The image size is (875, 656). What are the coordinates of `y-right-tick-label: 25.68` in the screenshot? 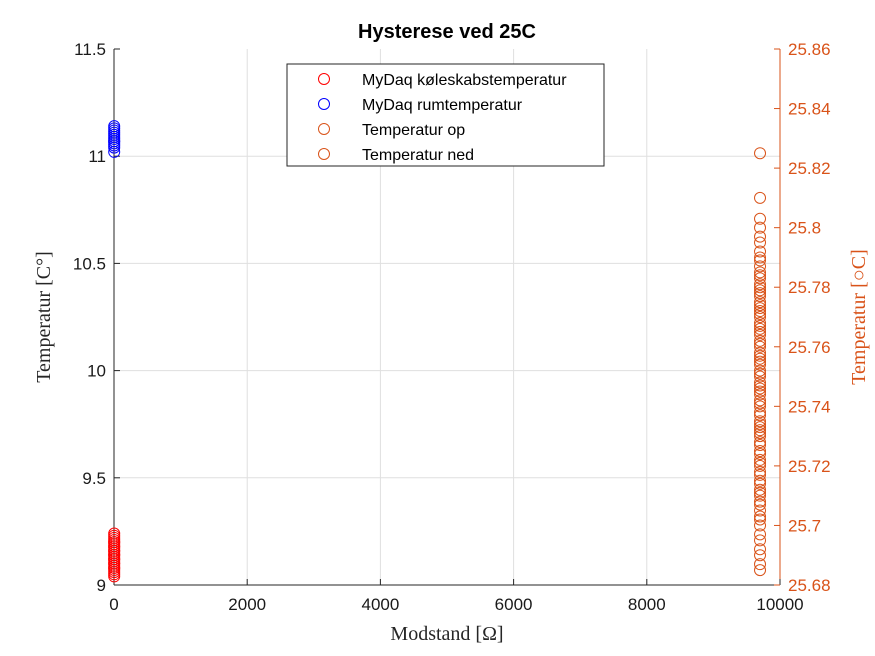 It's located at (809, 585).